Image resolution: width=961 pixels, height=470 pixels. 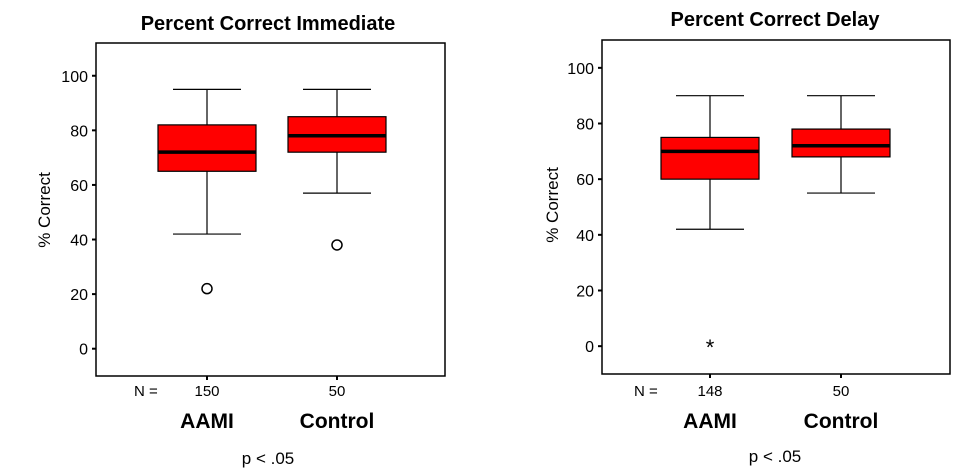 What do you see at coordinates (268, 24) in the screenshot?
I see `chart-title: Percent Correct Immediate` at bounding box center [268, 24].